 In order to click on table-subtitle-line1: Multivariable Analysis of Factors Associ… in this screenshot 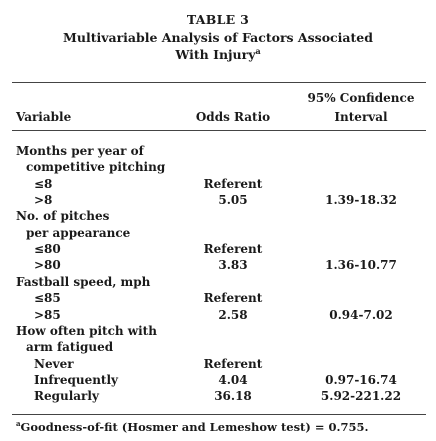, I will do `click(218, 37)`.